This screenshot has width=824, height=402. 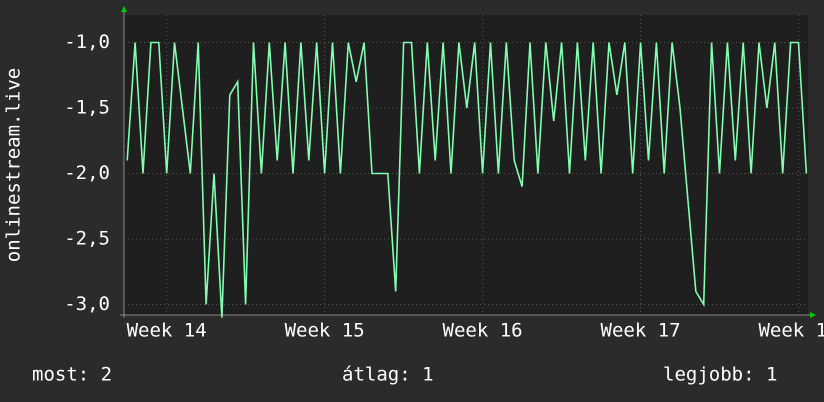 What do you see at coordinates (388, 375) in the screenshot?
I see `footer-stat: átlag: 1` at bounding box center [388, 375].